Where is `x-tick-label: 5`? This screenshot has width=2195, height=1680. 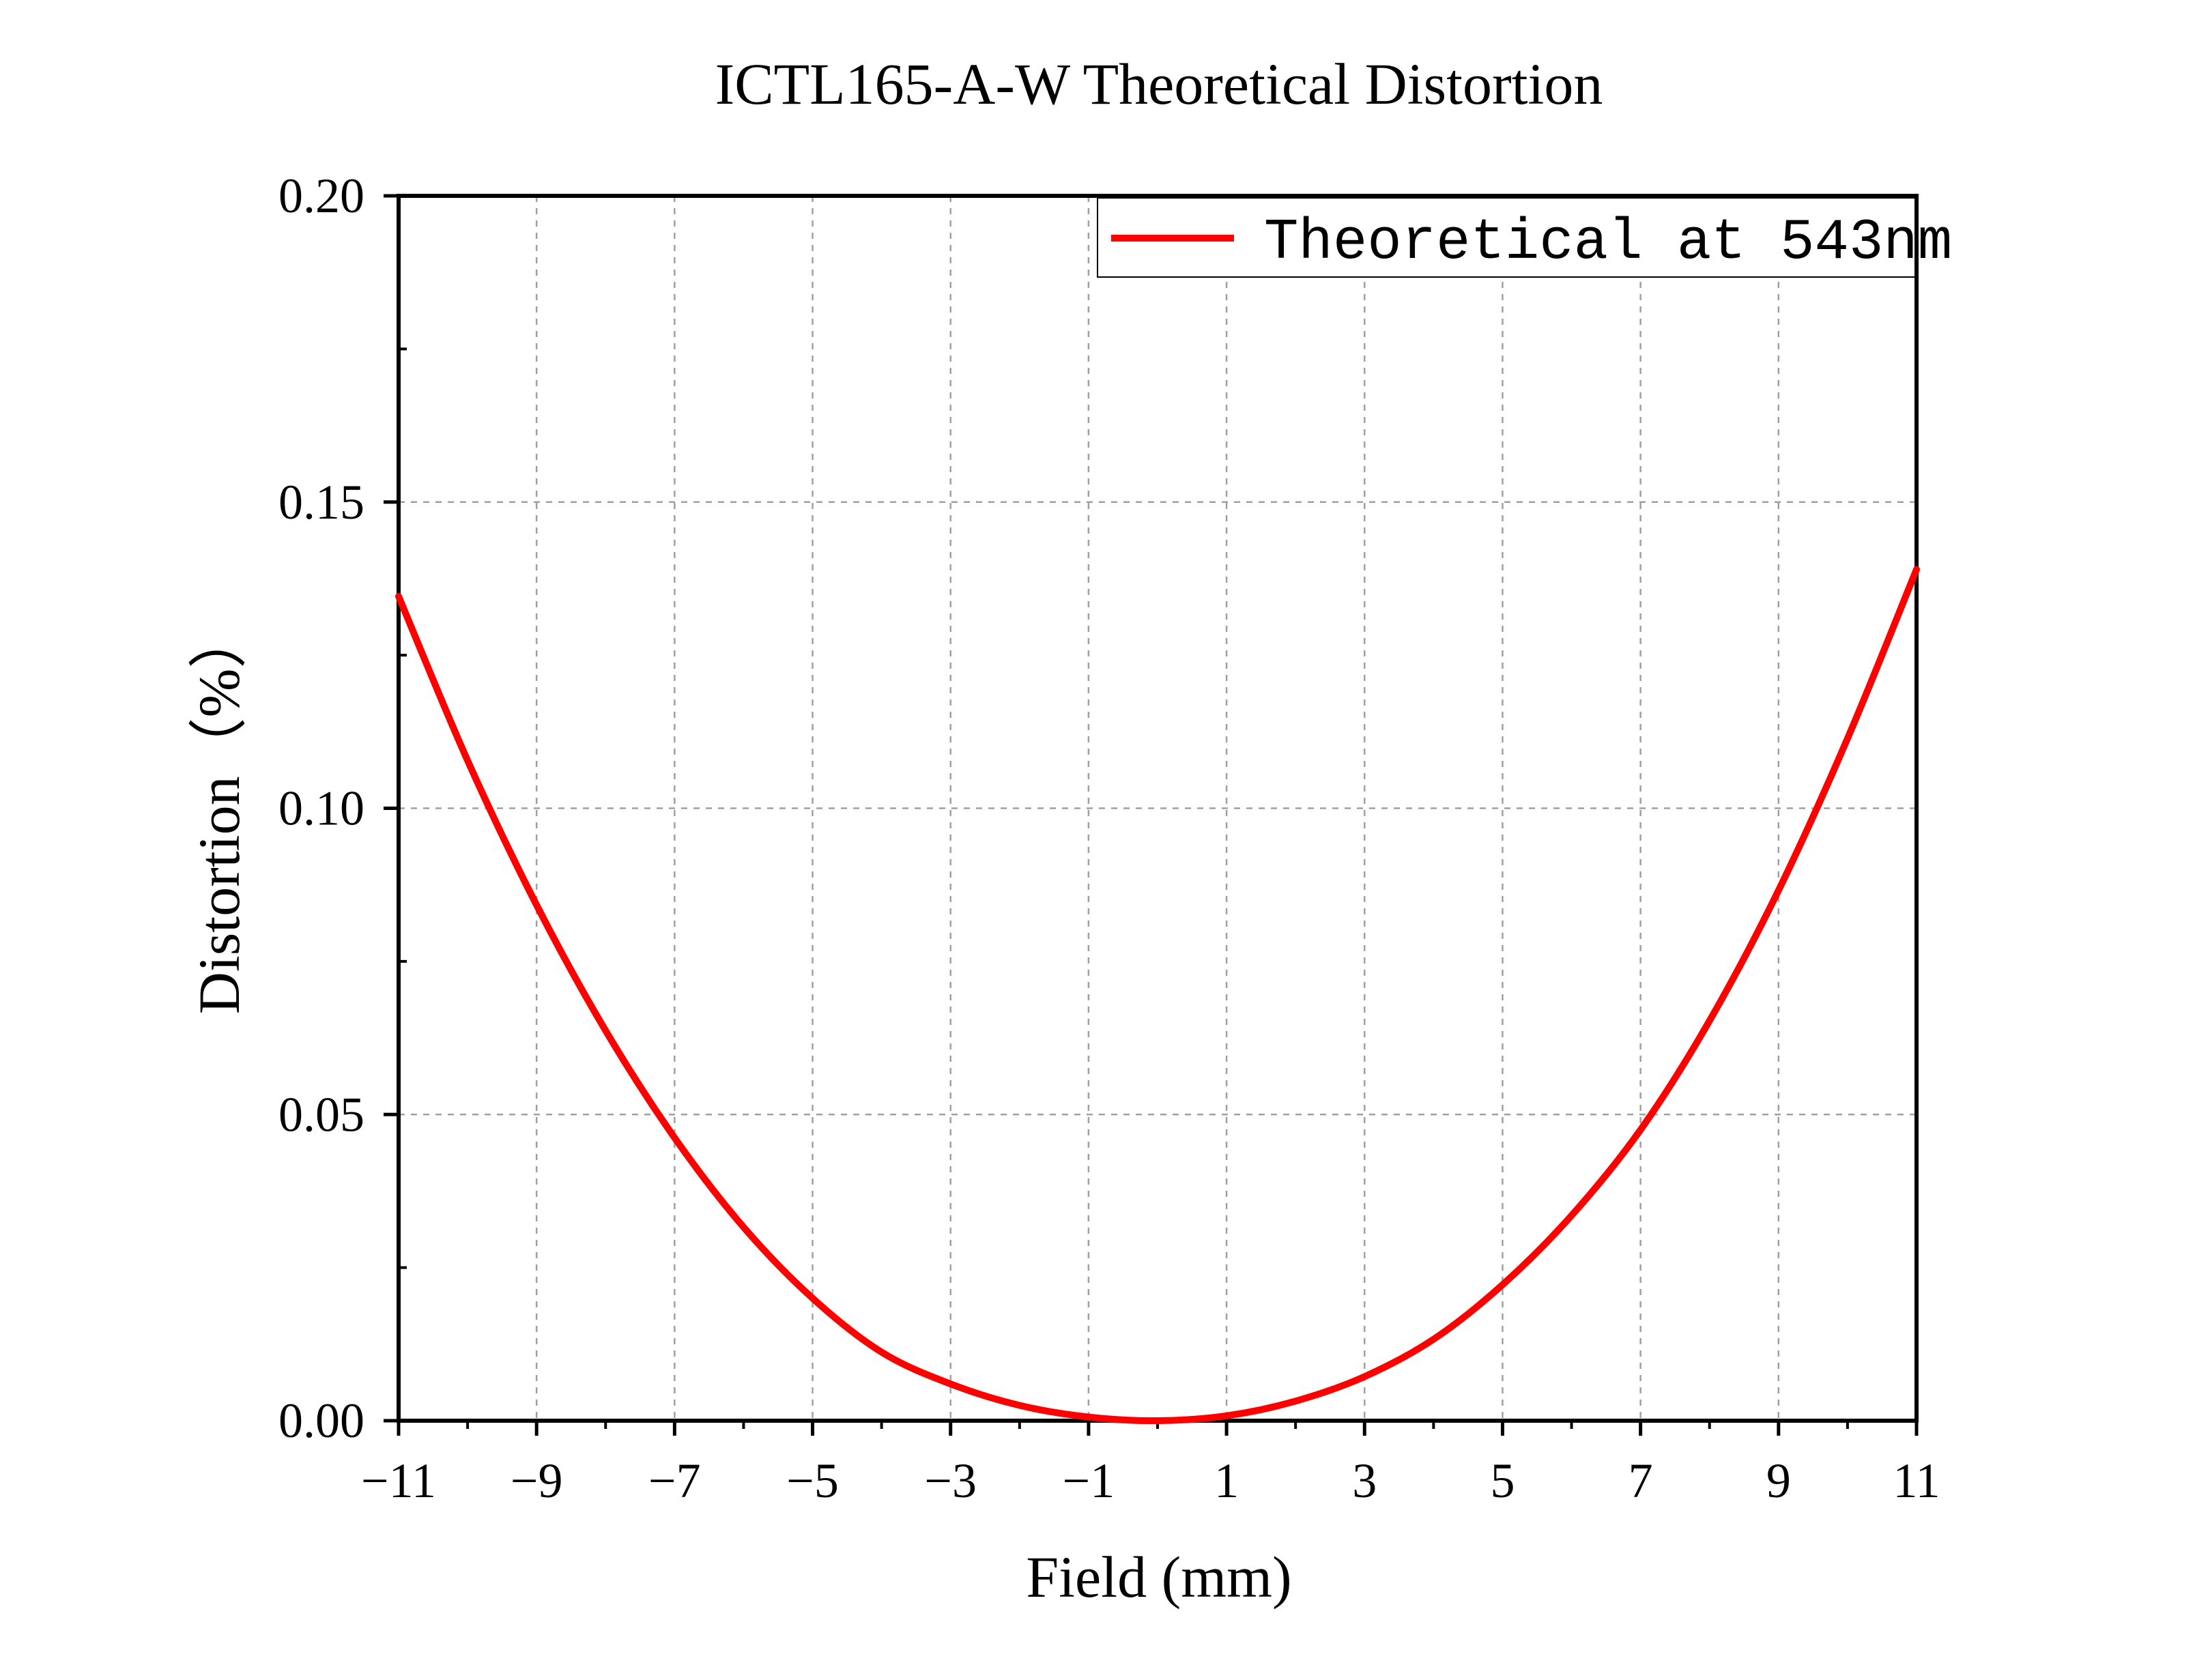
x-tick-label: 5 is located at coordinates (1503, 1480).